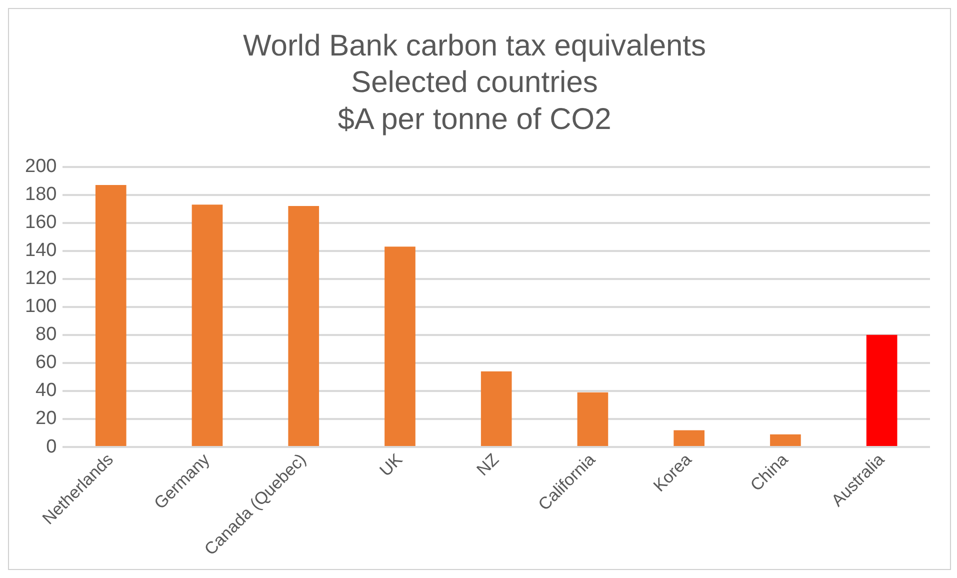 Image resolution: width=957 pixels, height=578 pixels. What do you see at coordinates (46, 419) in the screenshot?
I see `y-tick-label: 20` at bounding box center [46, 419].